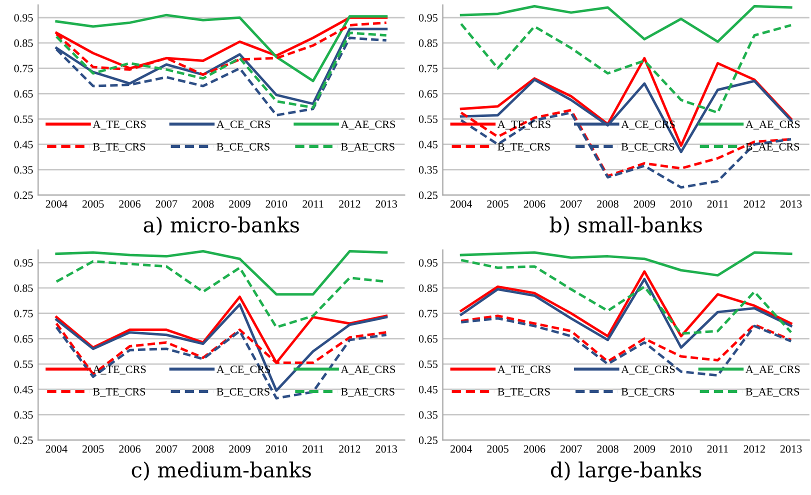 This screenshot has width=811, height=495. Describe the element at coordinates (221, 226) in the screenshot. I see `text: a) micro-banks` at that location.